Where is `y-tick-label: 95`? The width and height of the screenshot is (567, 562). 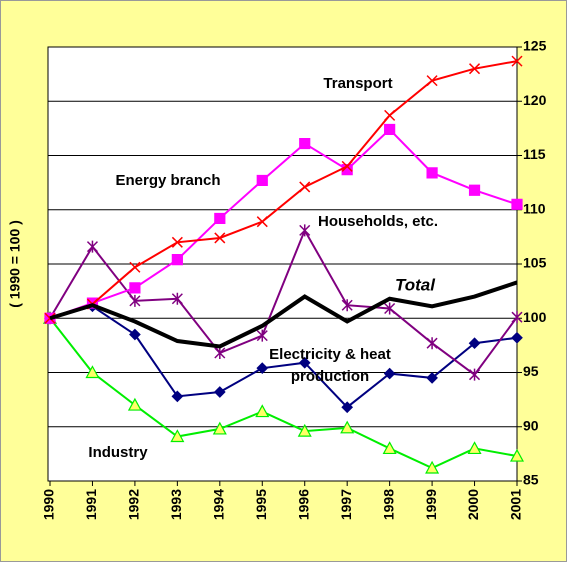
y-tick-label: 95 is located at coordinates (531, 371).